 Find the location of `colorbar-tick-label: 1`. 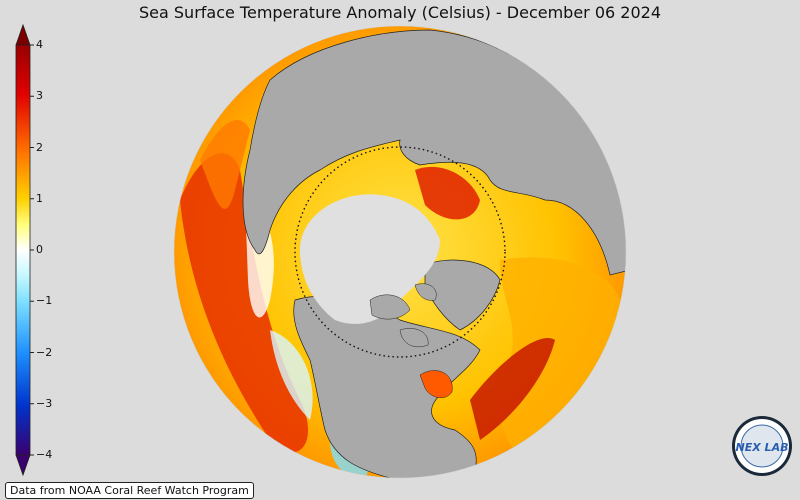

colorbar-tick-label: 1 is located at coordinates (39, 198).